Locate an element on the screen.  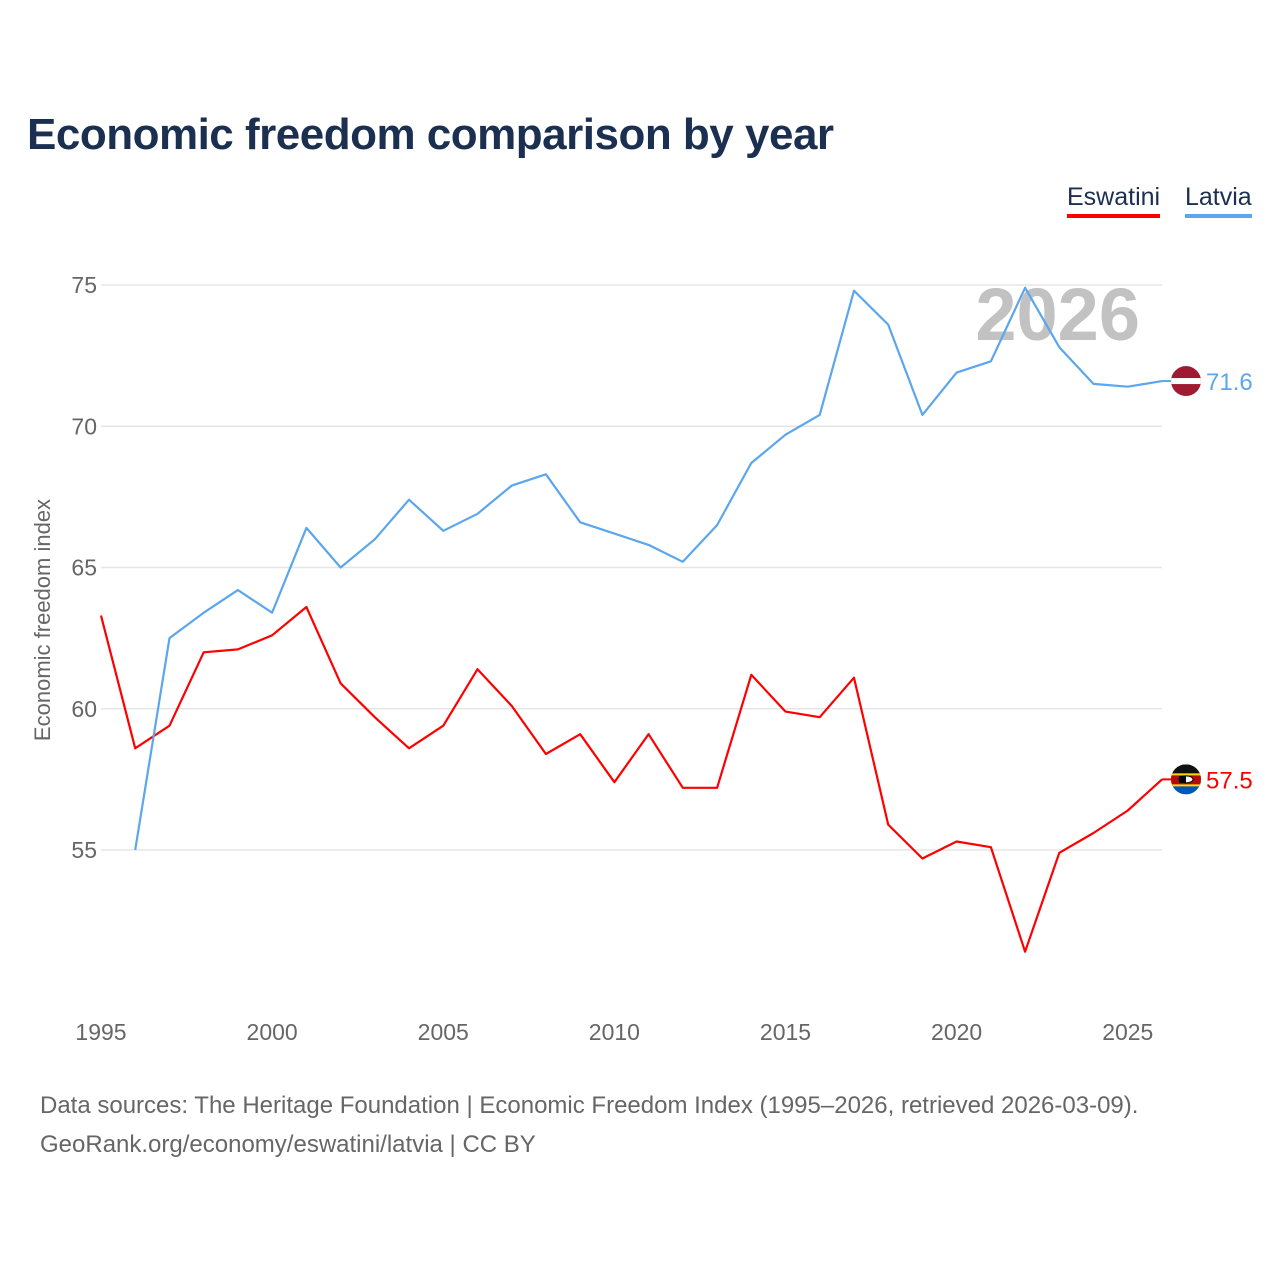
flag-shield-half is located at coordinates (1182, 779).